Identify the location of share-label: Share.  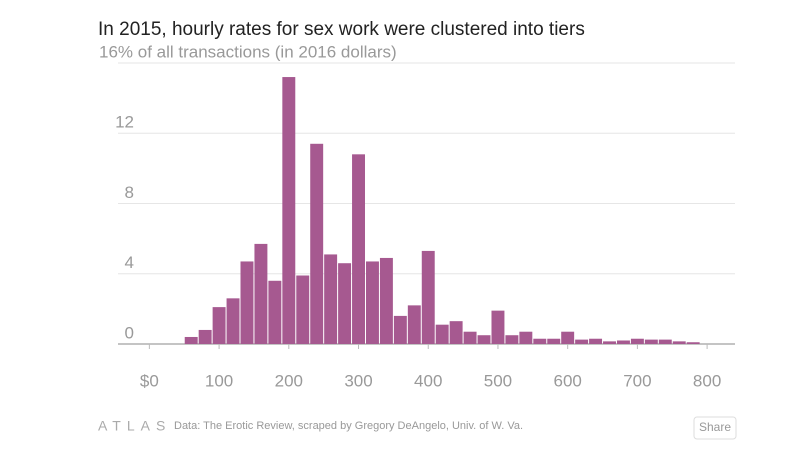
(715, 427).